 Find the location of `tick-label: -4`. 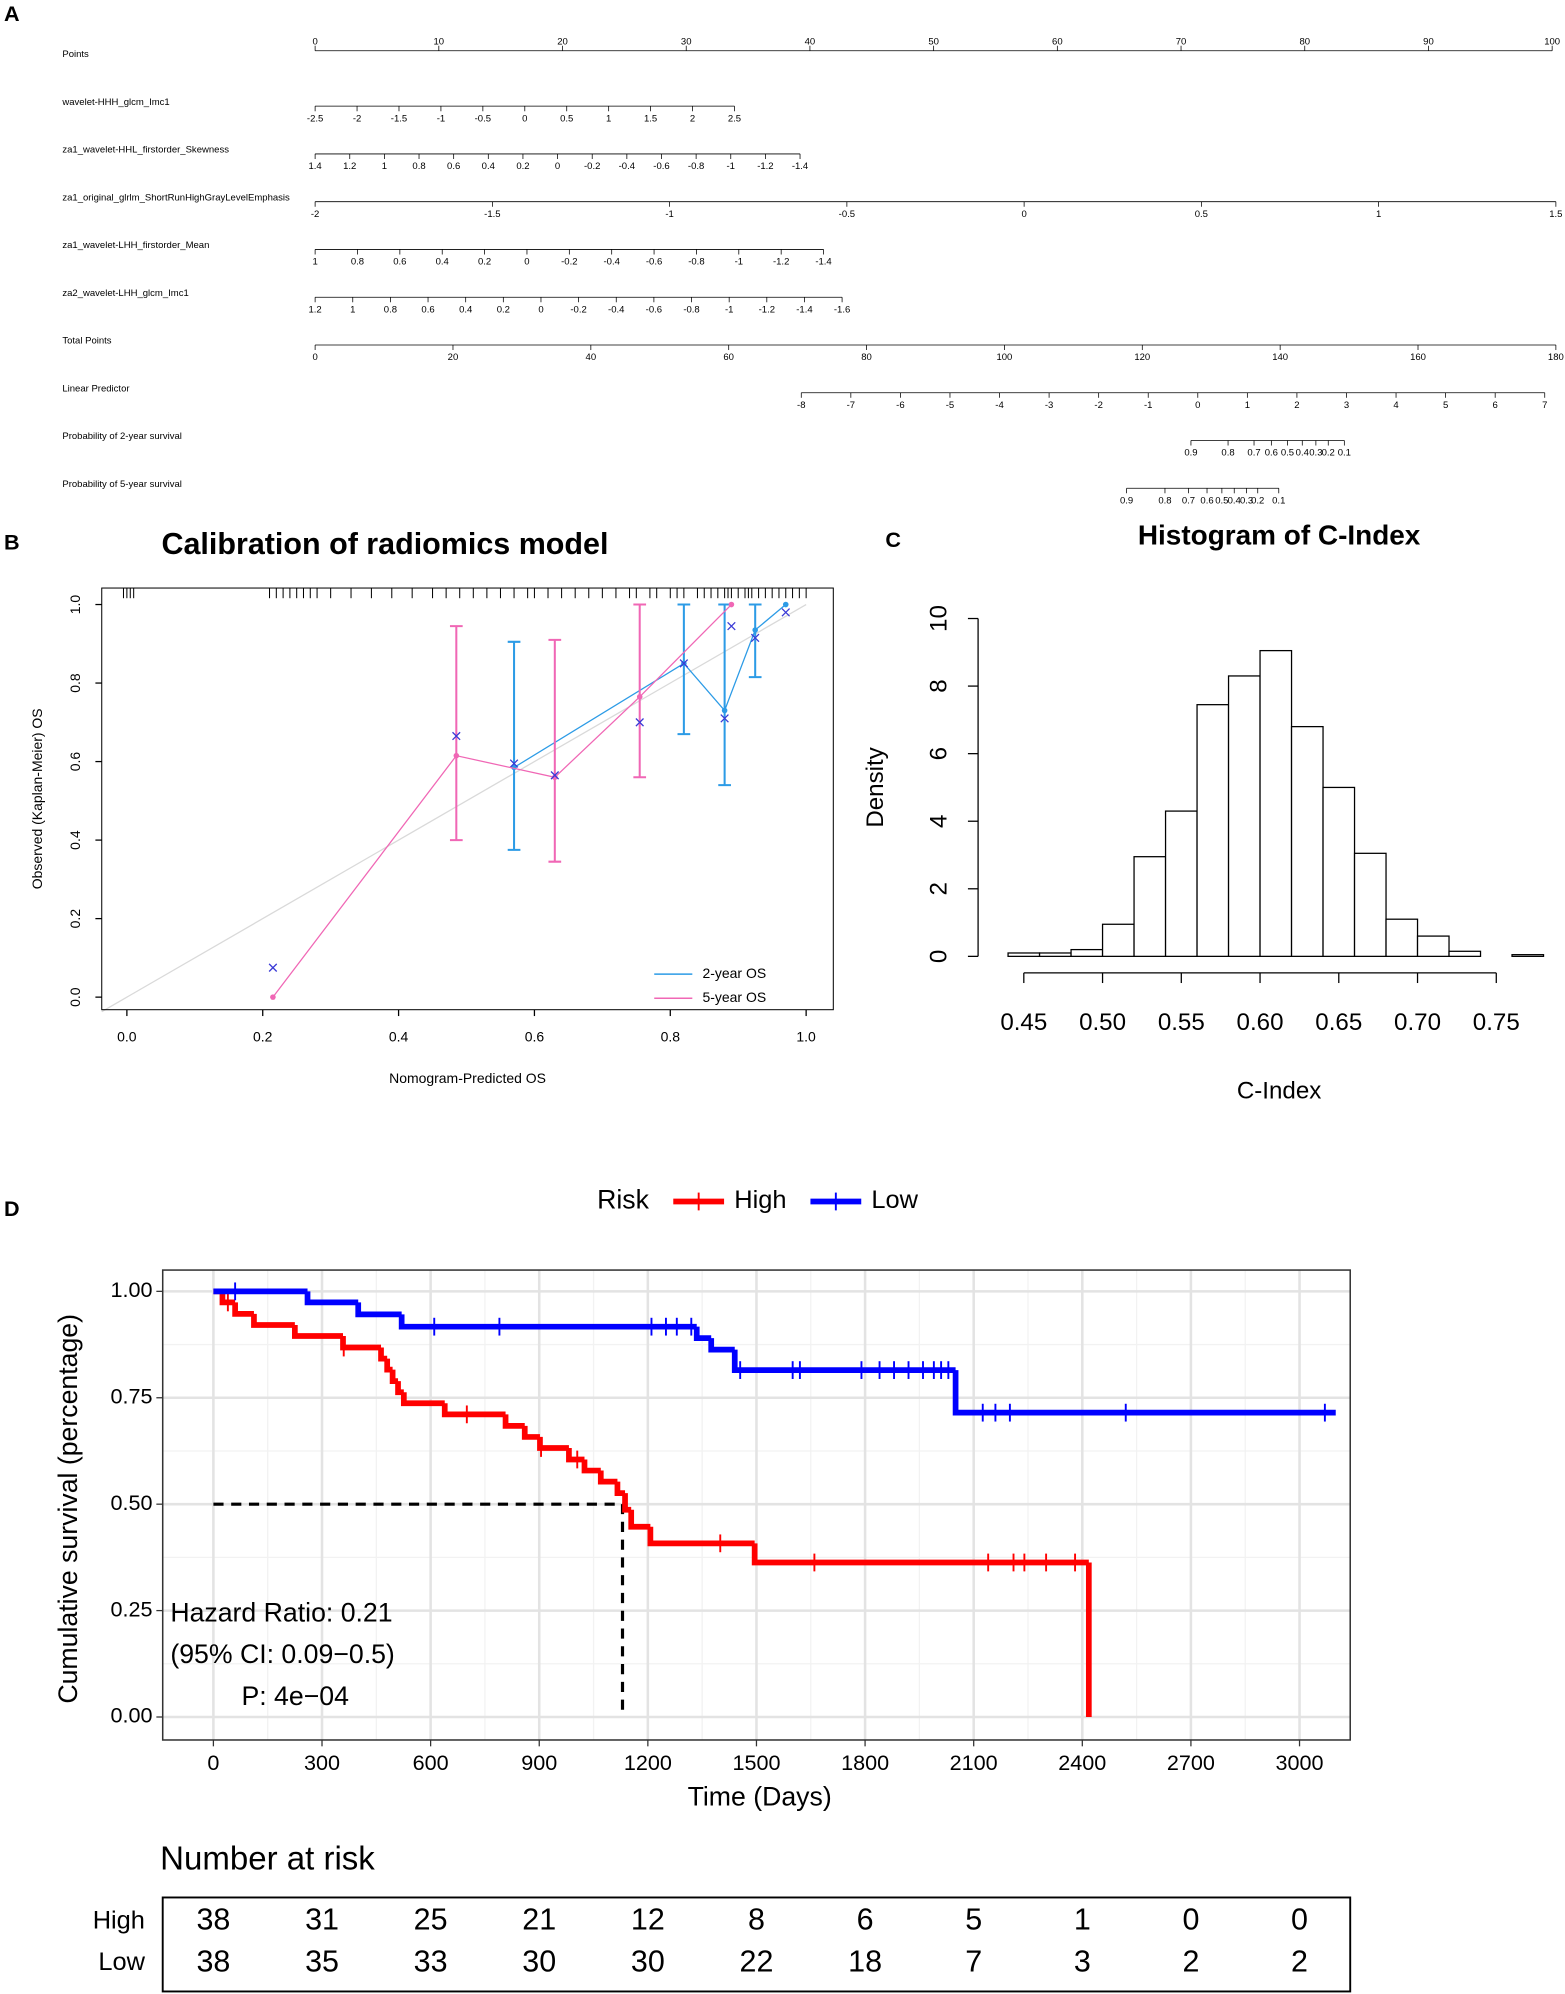

tick-label: -4 is located at coordinates (999, 405).